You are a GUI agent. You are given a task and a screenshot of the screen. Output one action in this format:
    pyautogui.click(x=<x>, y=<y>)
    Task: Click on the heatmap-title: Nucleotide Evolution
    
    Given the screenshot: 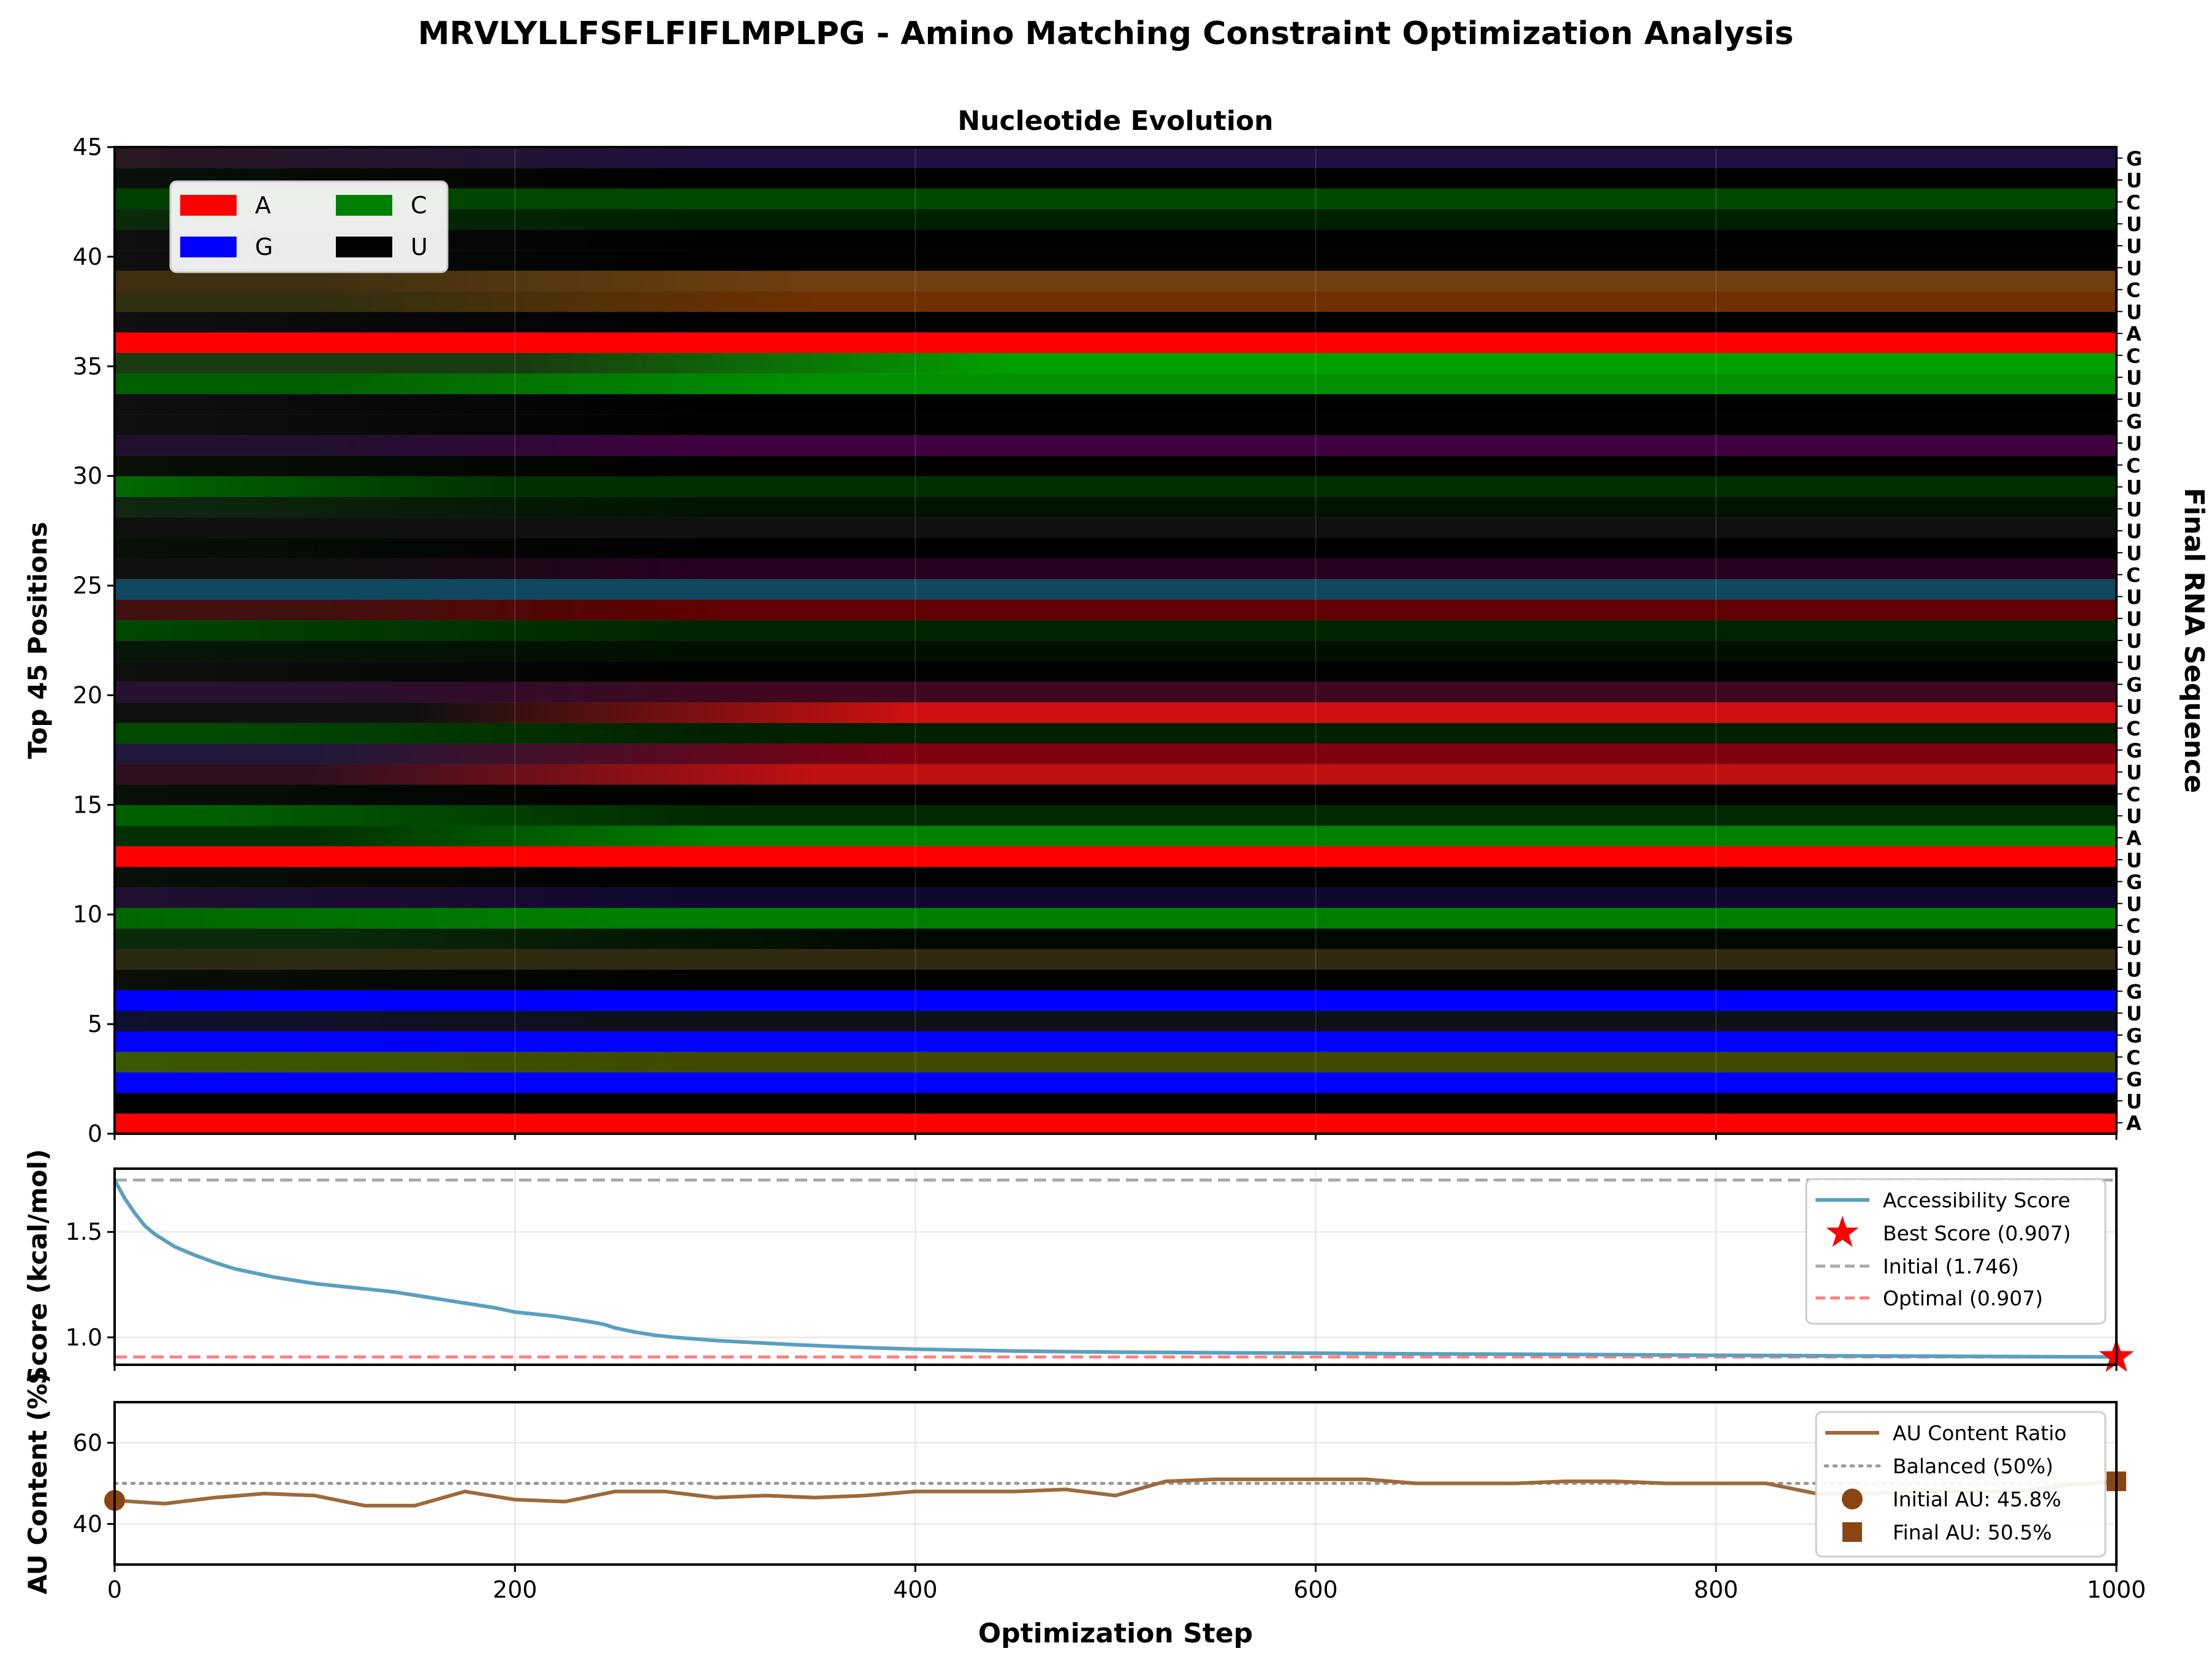 What is the action you would take?
    pyautogui.click(x=1115, y=121)
    